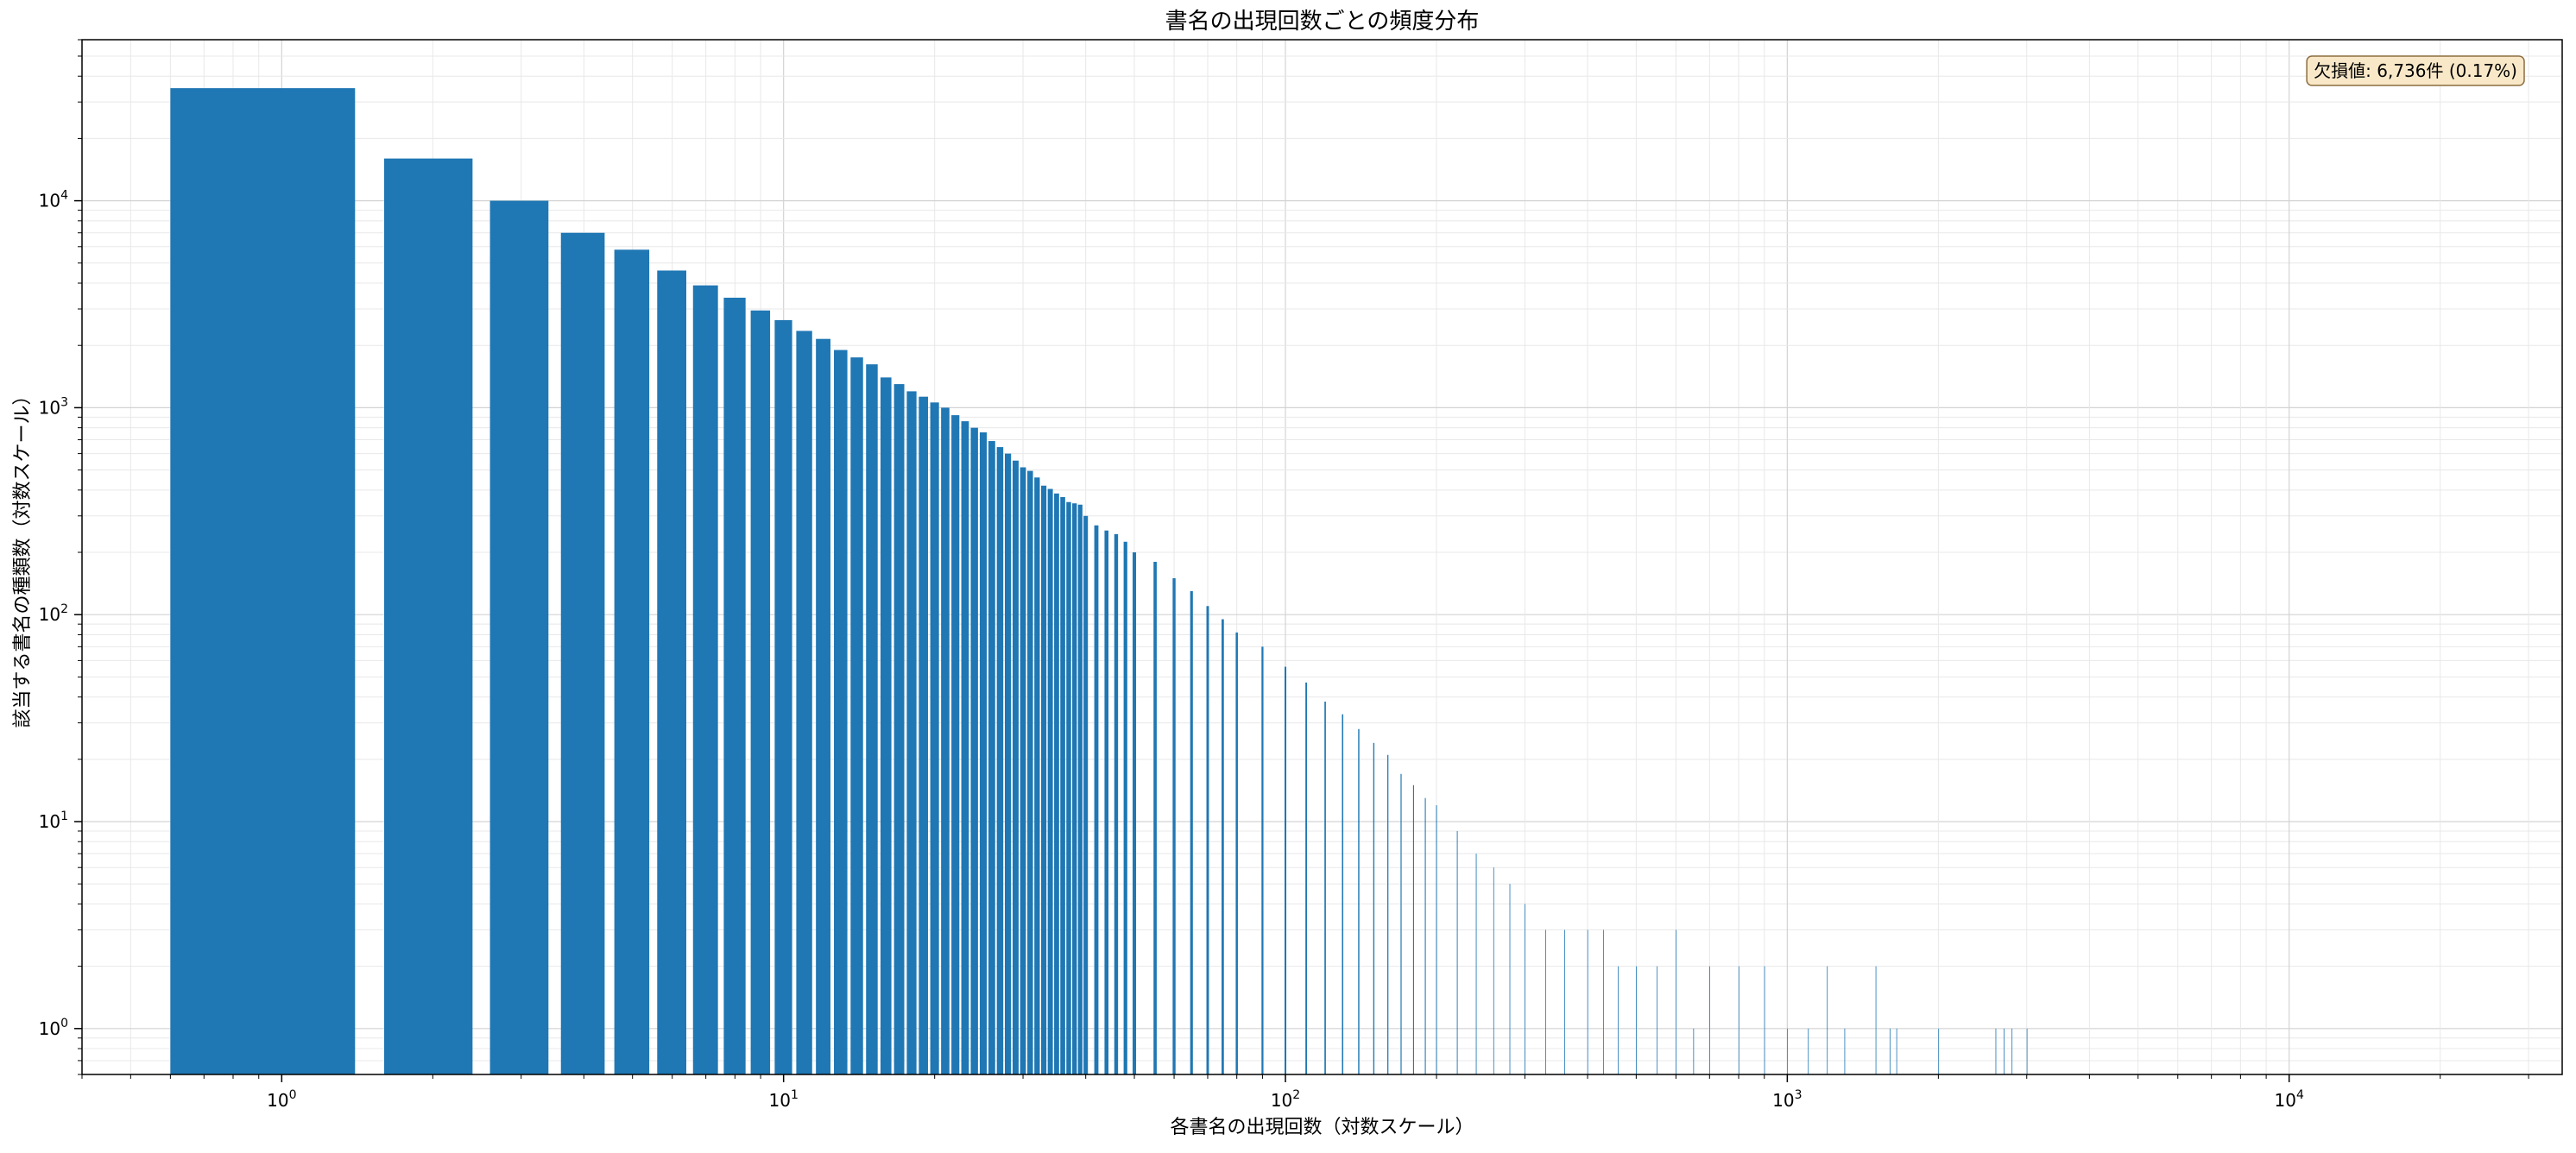 The image size is (2576, 1153). What do you see at coordinates (64, 609) in the screenshot?
I see `y-tick-exponent: 2` at bounding box center [64, 609].